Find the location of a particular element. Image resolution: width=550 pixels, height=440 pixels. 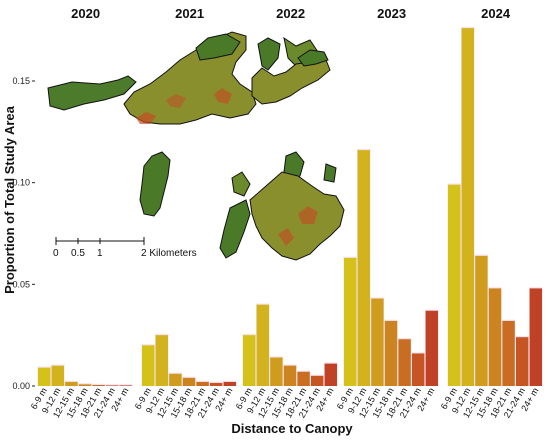

bar-2023-12-15-m is located at coordinates (377, 342).